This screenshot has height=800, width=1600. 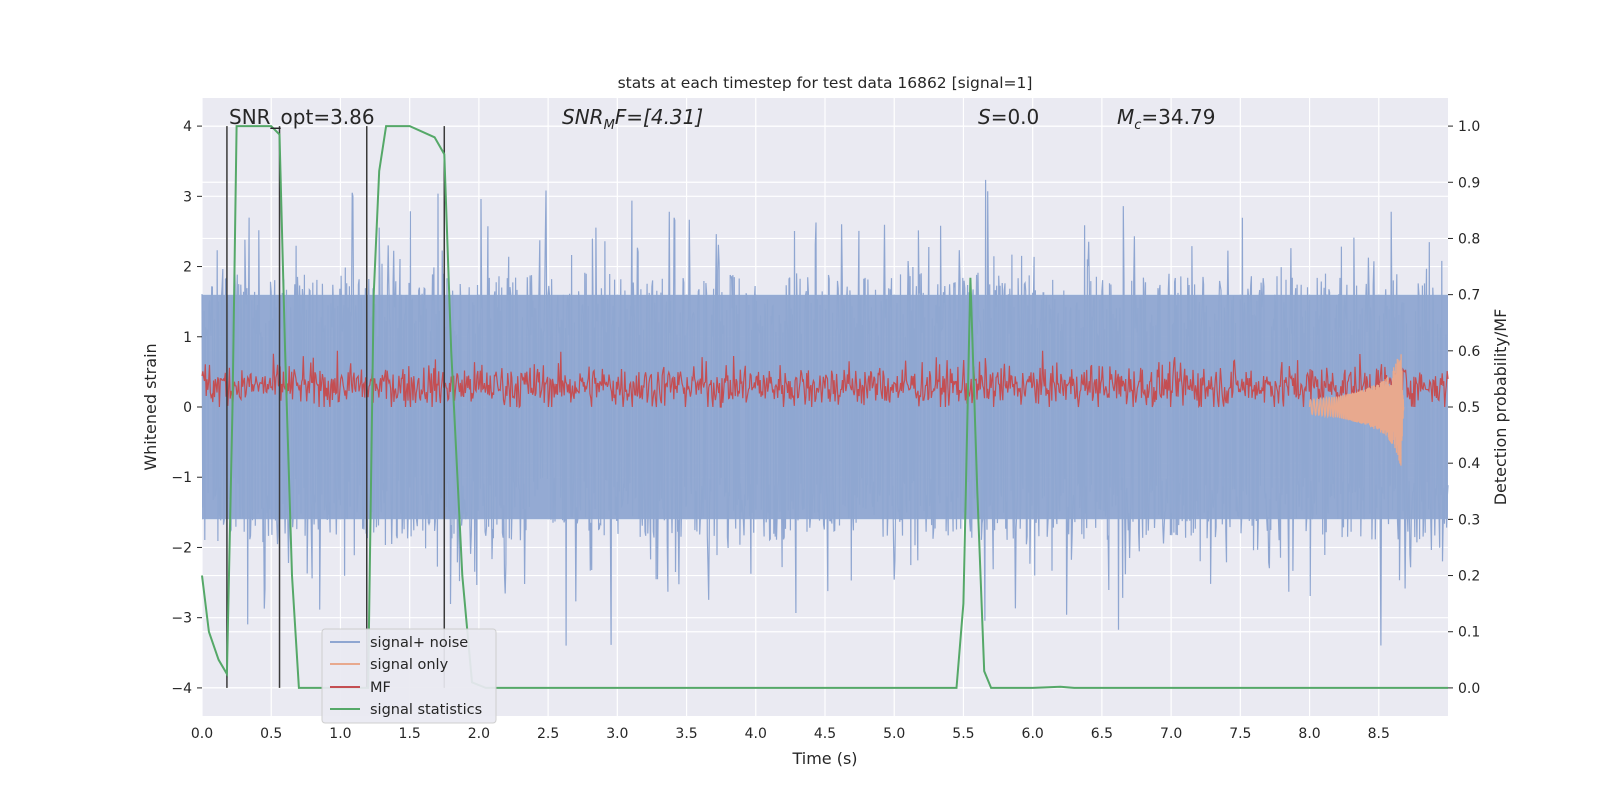 What do you see at coordinates (426, 710) in the screenshot?
I see `legend-label-signal-statistics: signal statistics` at bounding box center [426, 710].